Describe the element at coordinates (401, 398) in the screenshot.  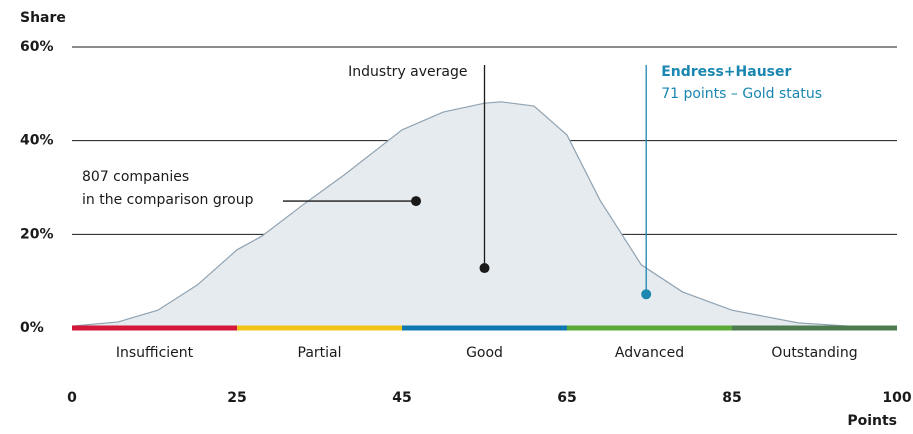
I see `x-tick-label: 45` at that location.